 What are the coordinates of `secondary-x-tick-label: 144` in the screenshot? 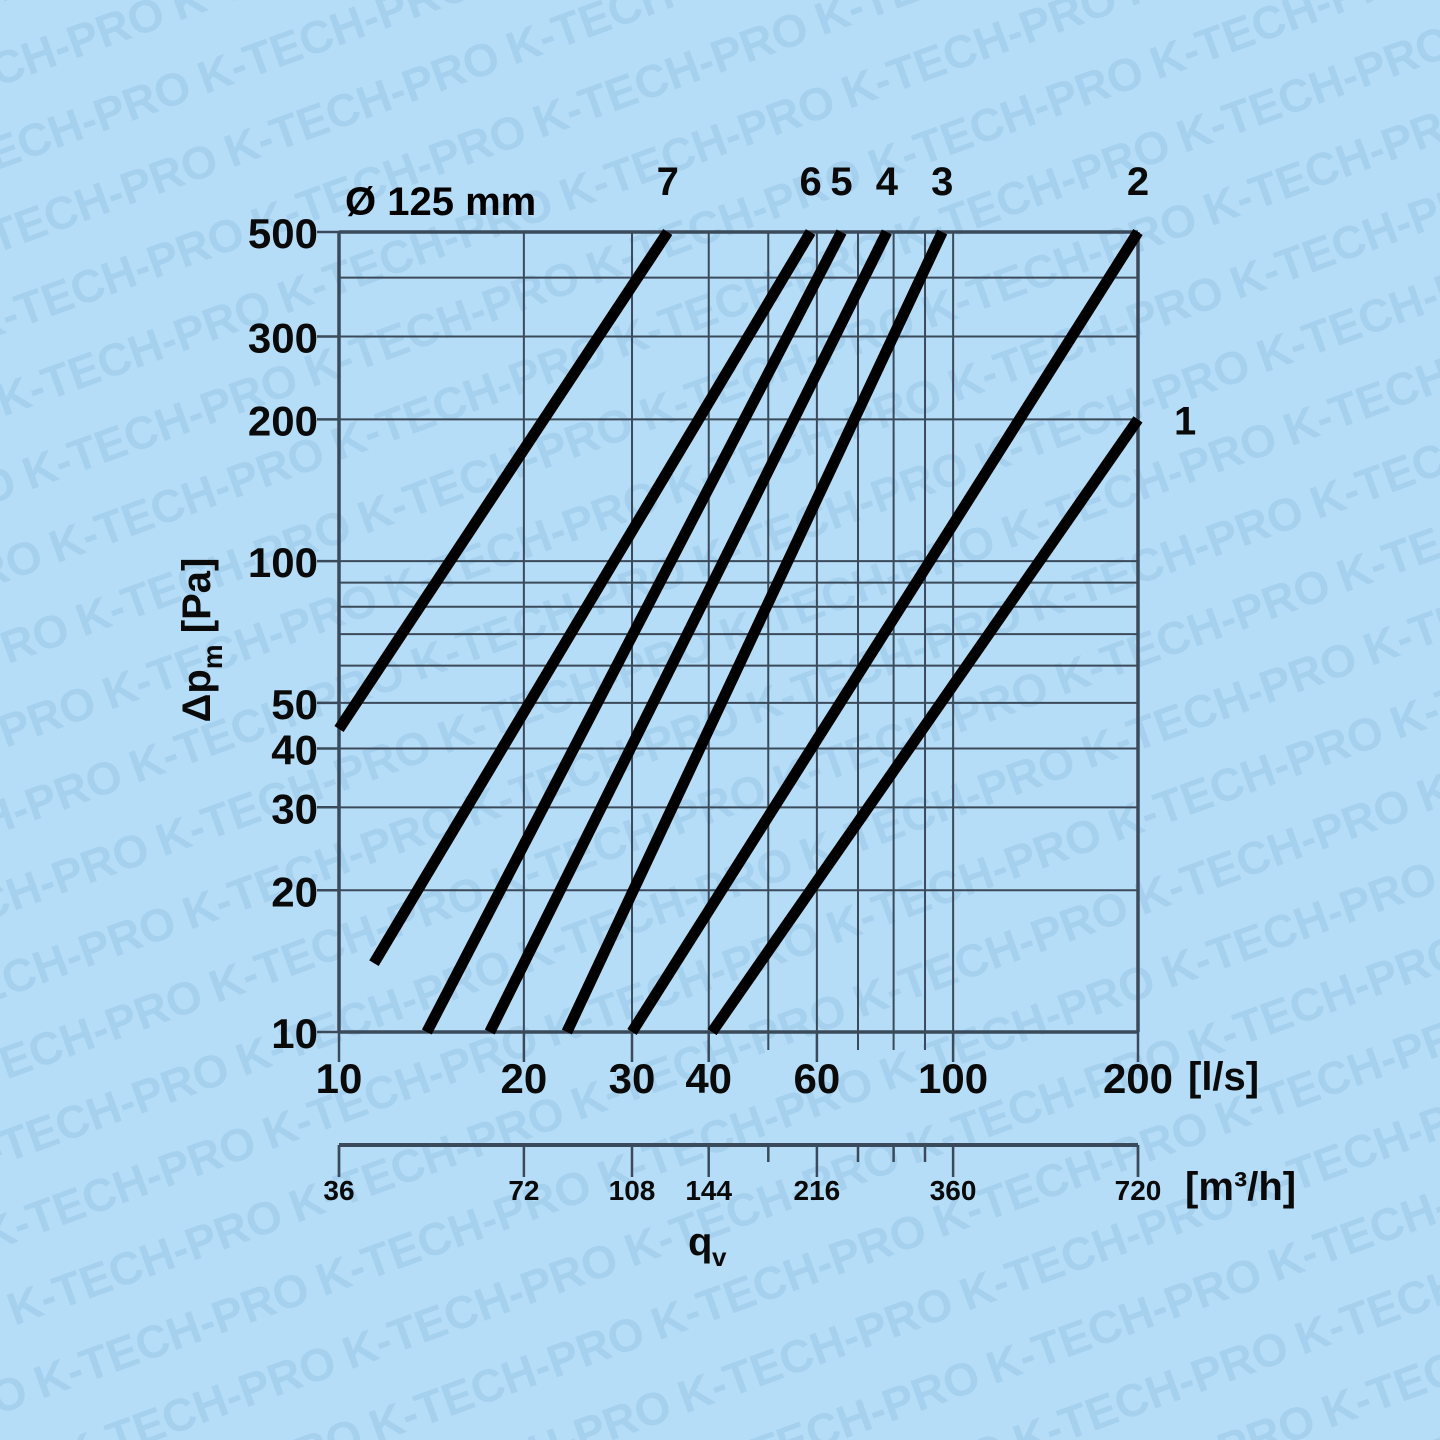 It's located at (708, 1190).